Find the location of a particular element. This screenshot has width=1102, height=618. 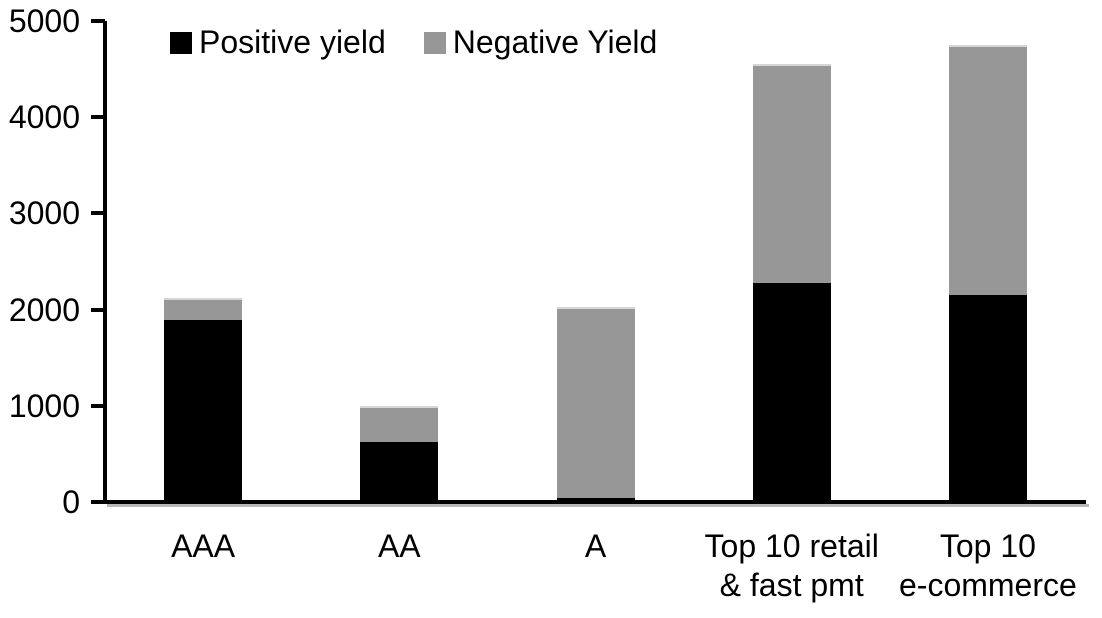

y-axis-tick-label: 5000 is located at coordinates (44, 21).